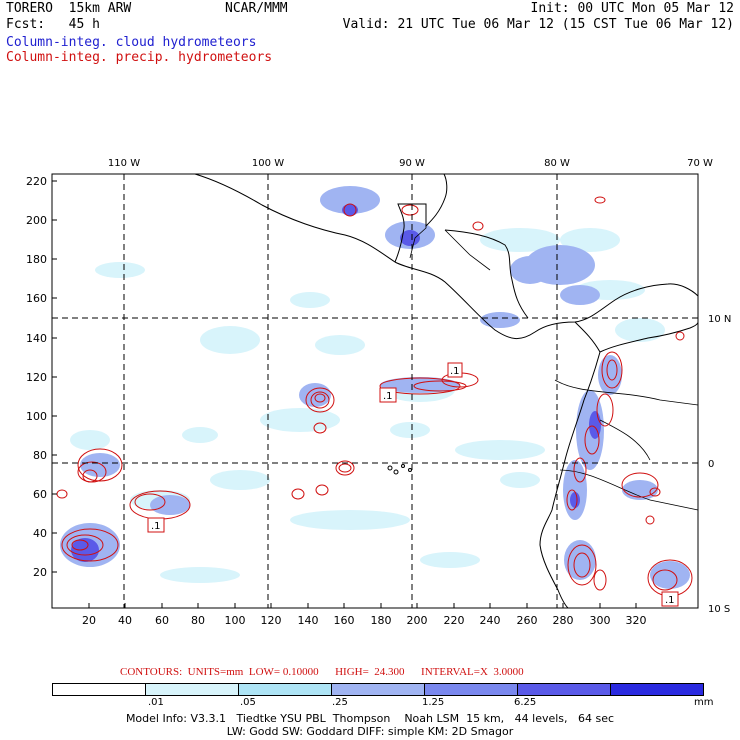 The height and width of the screenshot is (740, 740). I want to click on x-tick-label: 180, so click(381, 620).